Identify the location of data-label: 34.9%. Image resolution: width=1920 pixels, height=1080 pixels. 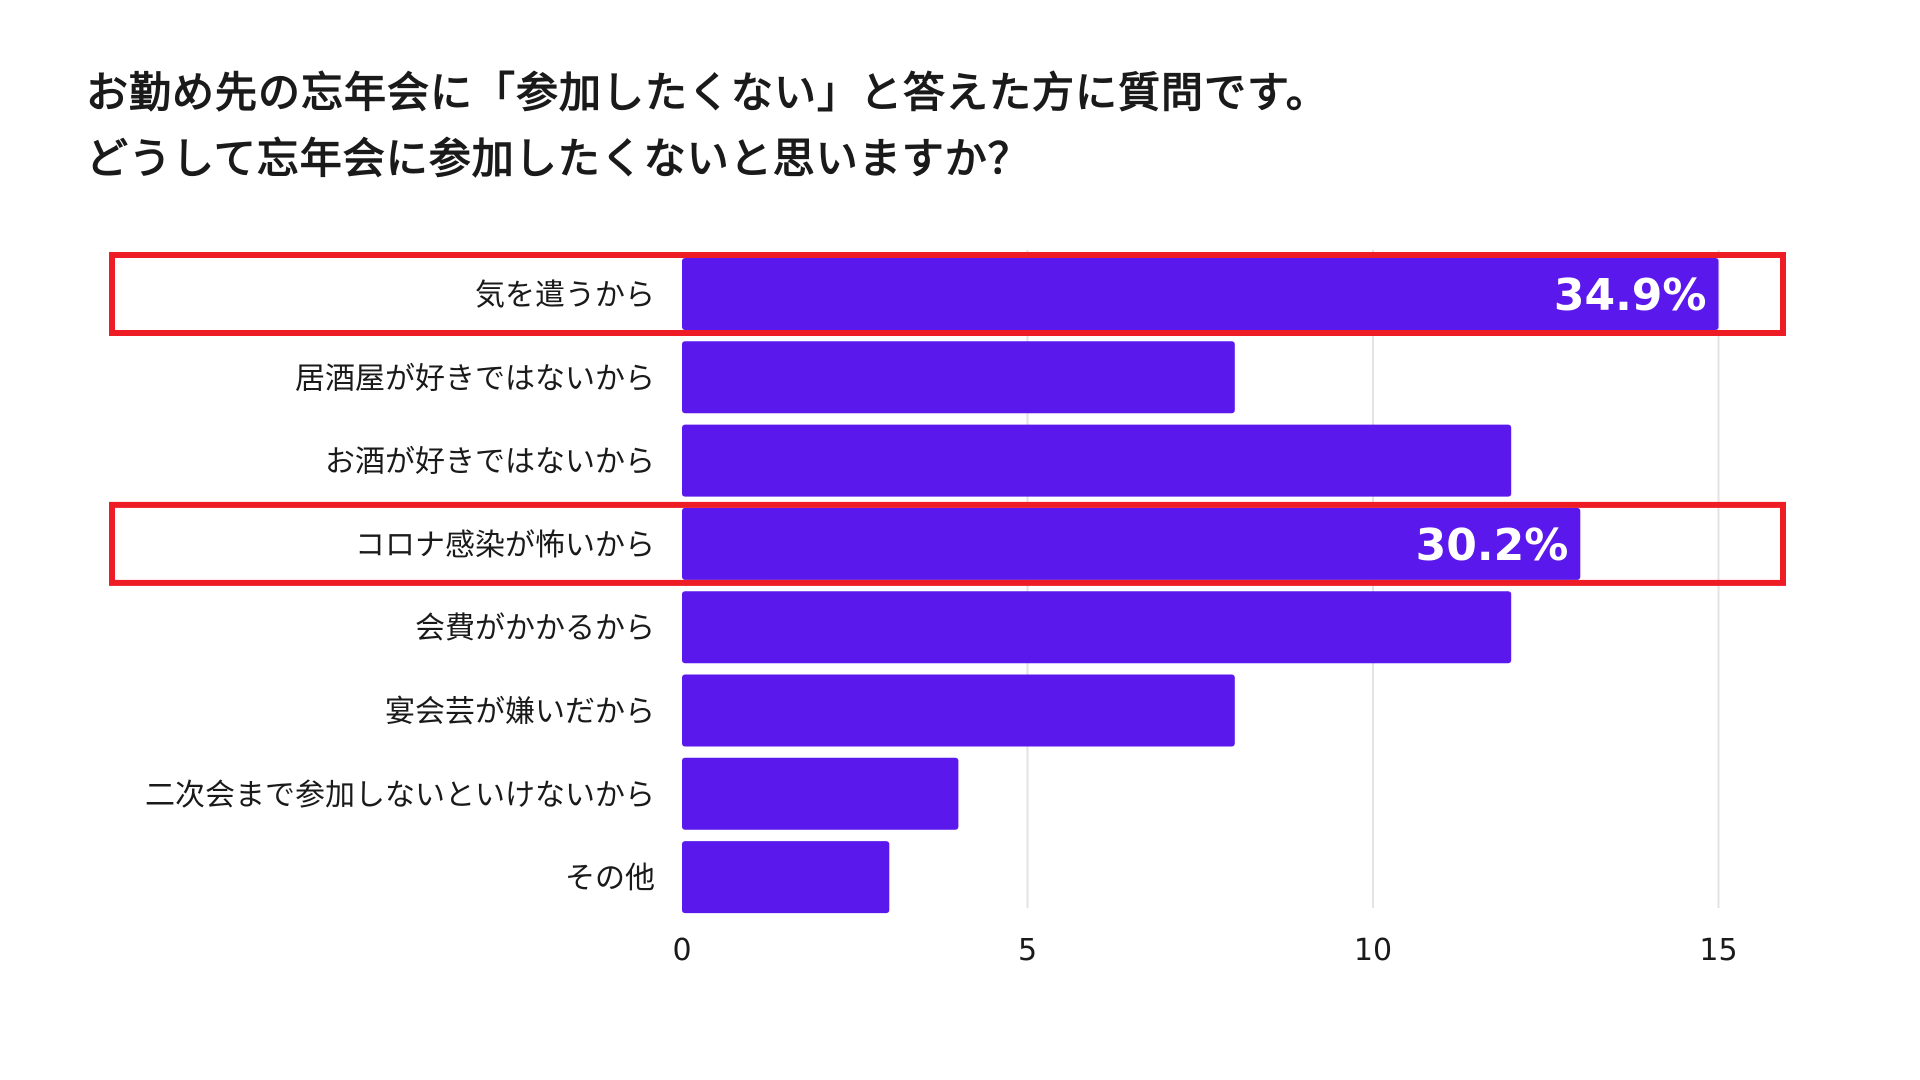
(1630, 295).